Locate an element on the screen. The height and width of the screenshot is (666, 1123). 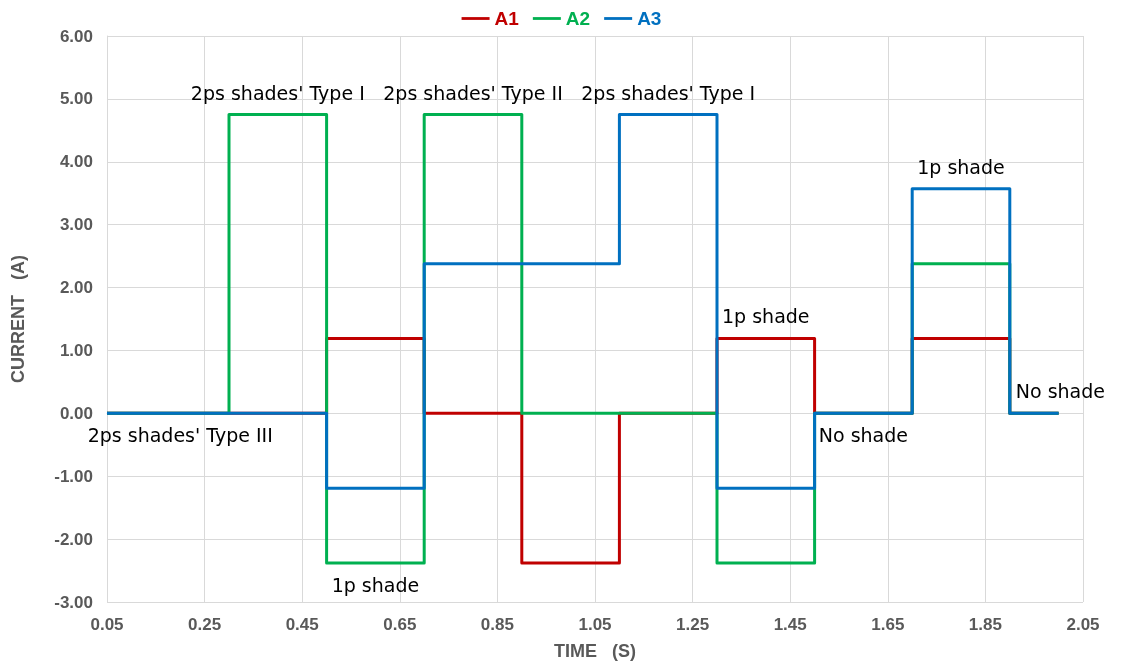
y-axis-title: CURRENT (A) is located at coordinates (18, 319).